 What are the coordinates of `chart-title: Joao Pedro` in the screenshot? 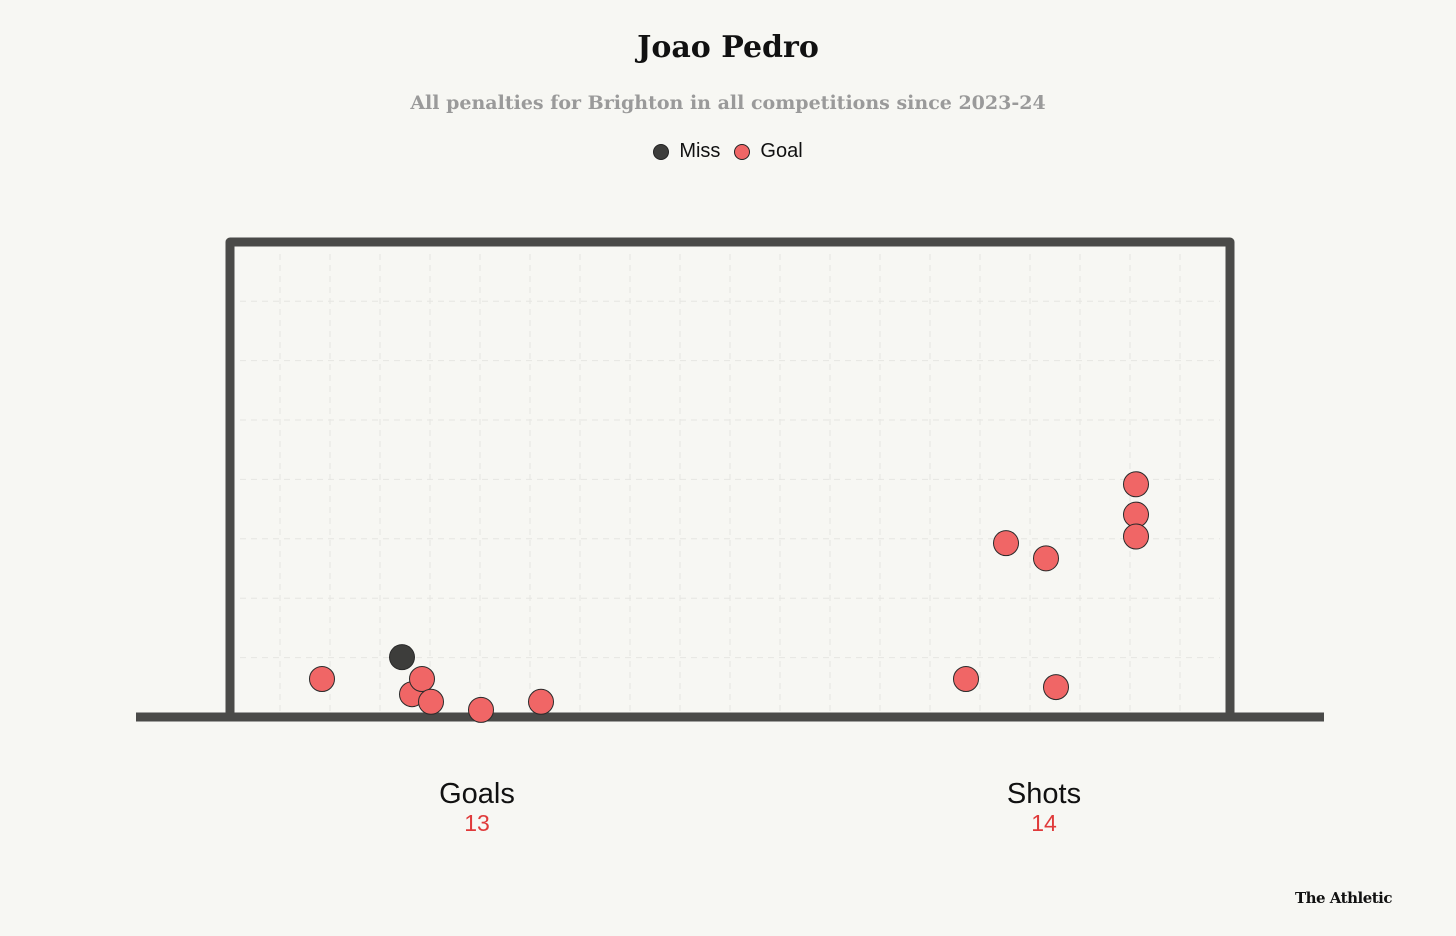 It's located at (728, 47).